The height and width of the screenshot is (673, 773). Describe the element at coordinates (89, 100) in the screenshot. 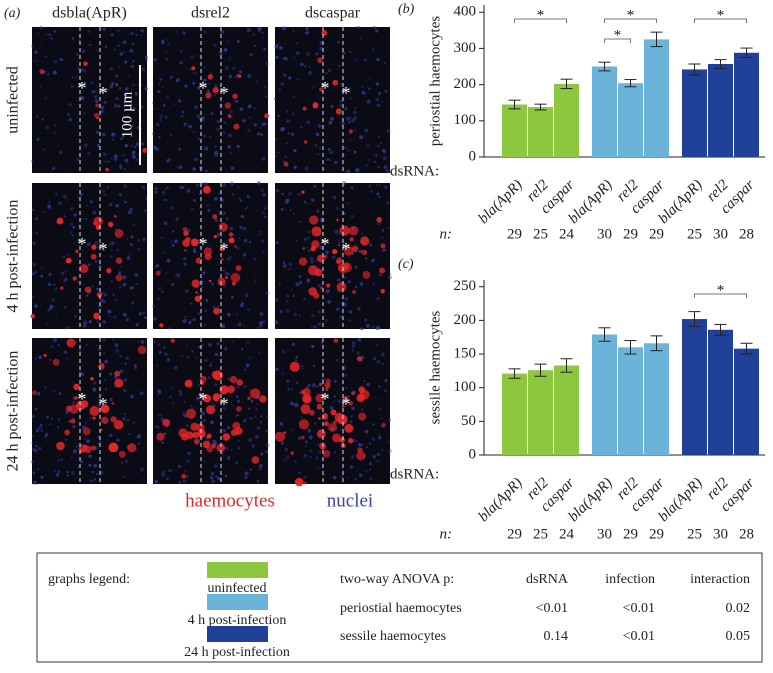

I see `micrograph` at that location.